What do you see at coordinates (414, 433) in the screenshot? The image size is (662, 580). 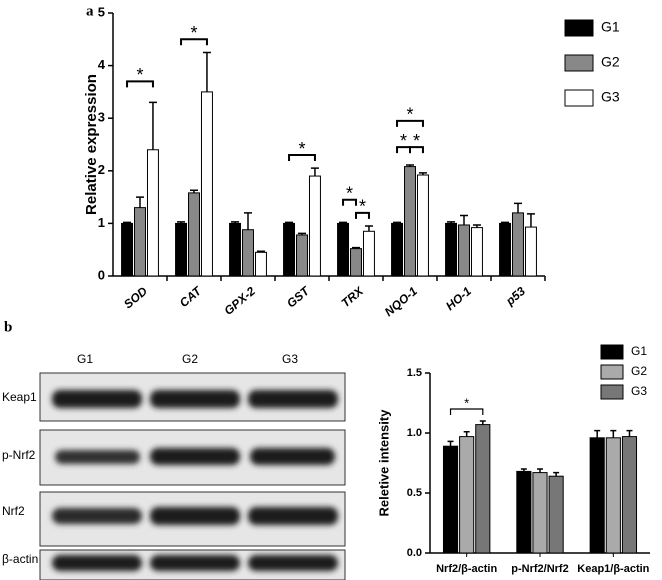 I see `y-tick-label: 1.0` at bounding box center [414, 433].